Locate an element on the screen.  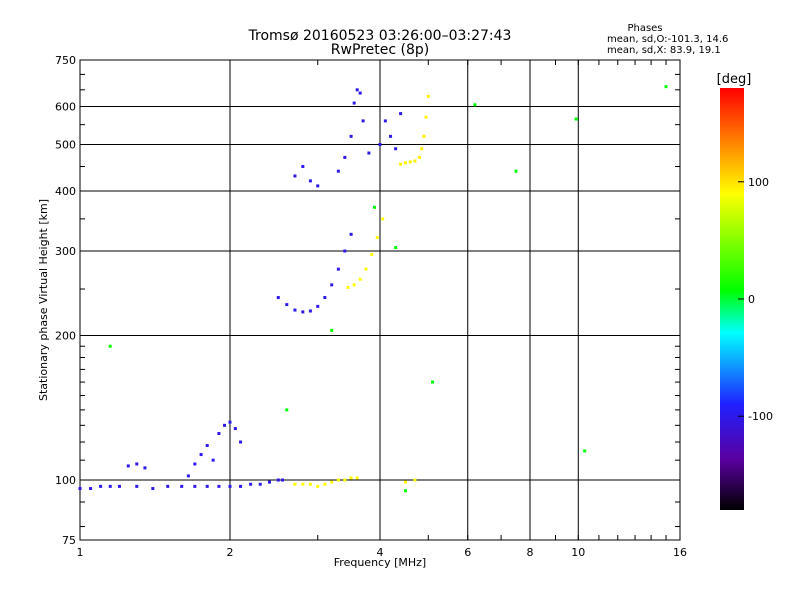
x-tick-label: 16 is located at coordinates (680, 552).